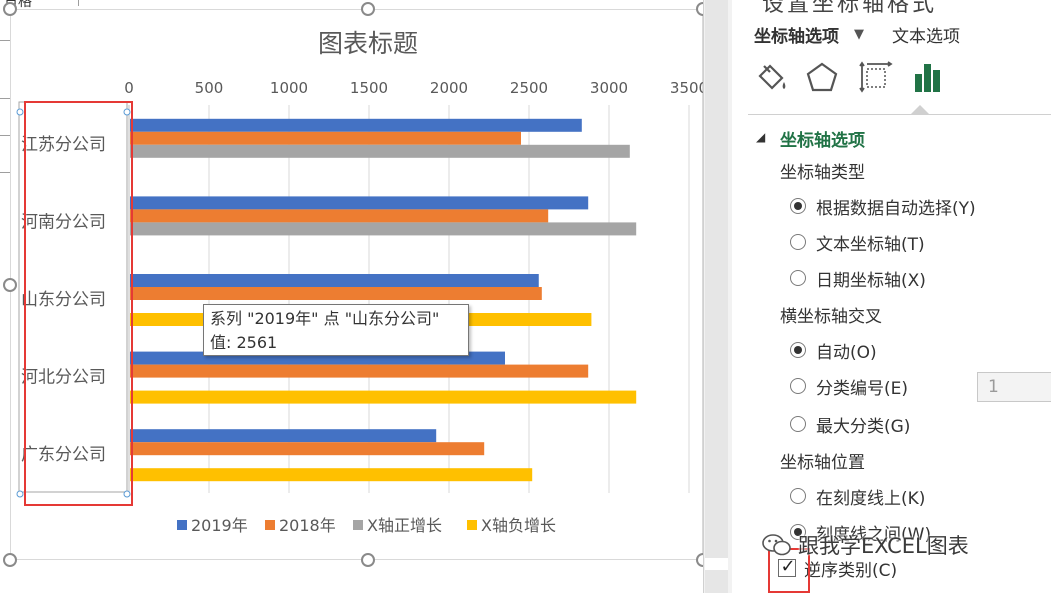  Describe the element at coordinates (899, 114) in the screenshot. I see `divider` at that location.